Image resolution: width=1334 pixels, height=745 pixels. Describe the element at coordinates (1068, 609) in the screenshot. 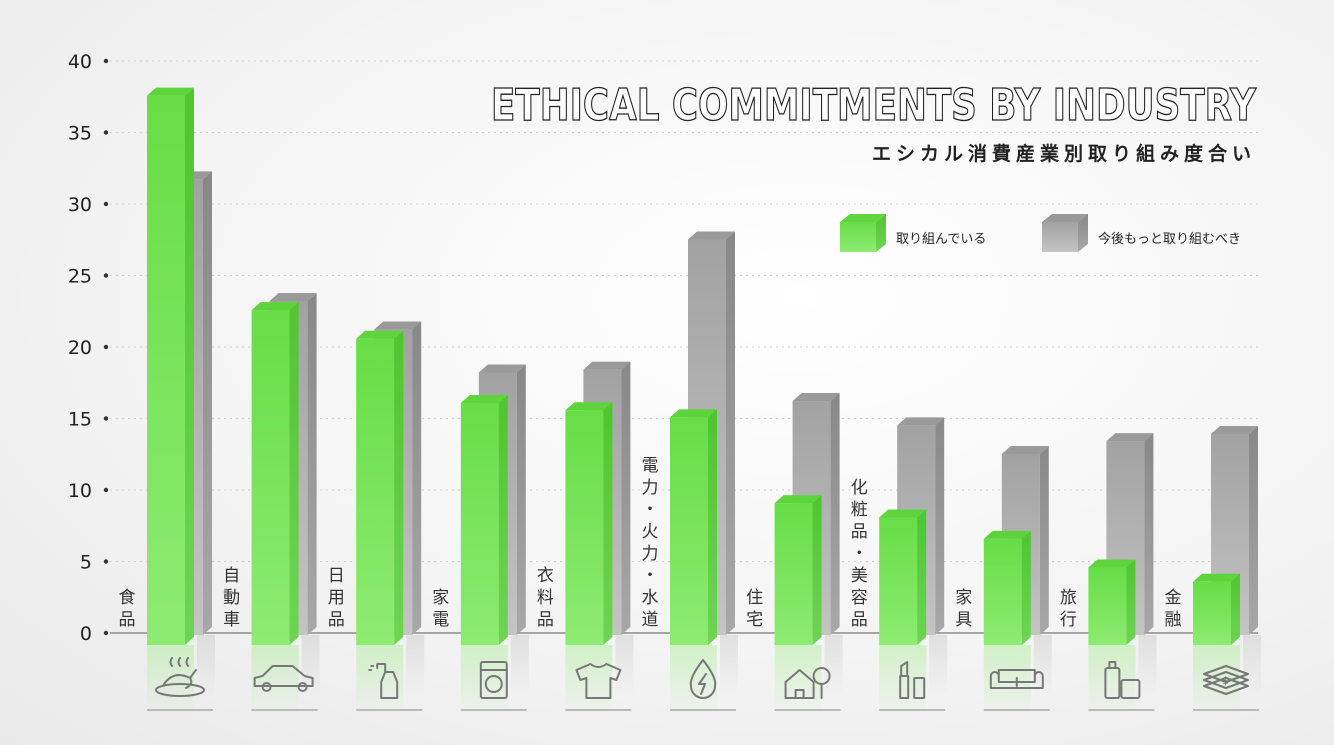

I see `category-label: 旅行` at that location.